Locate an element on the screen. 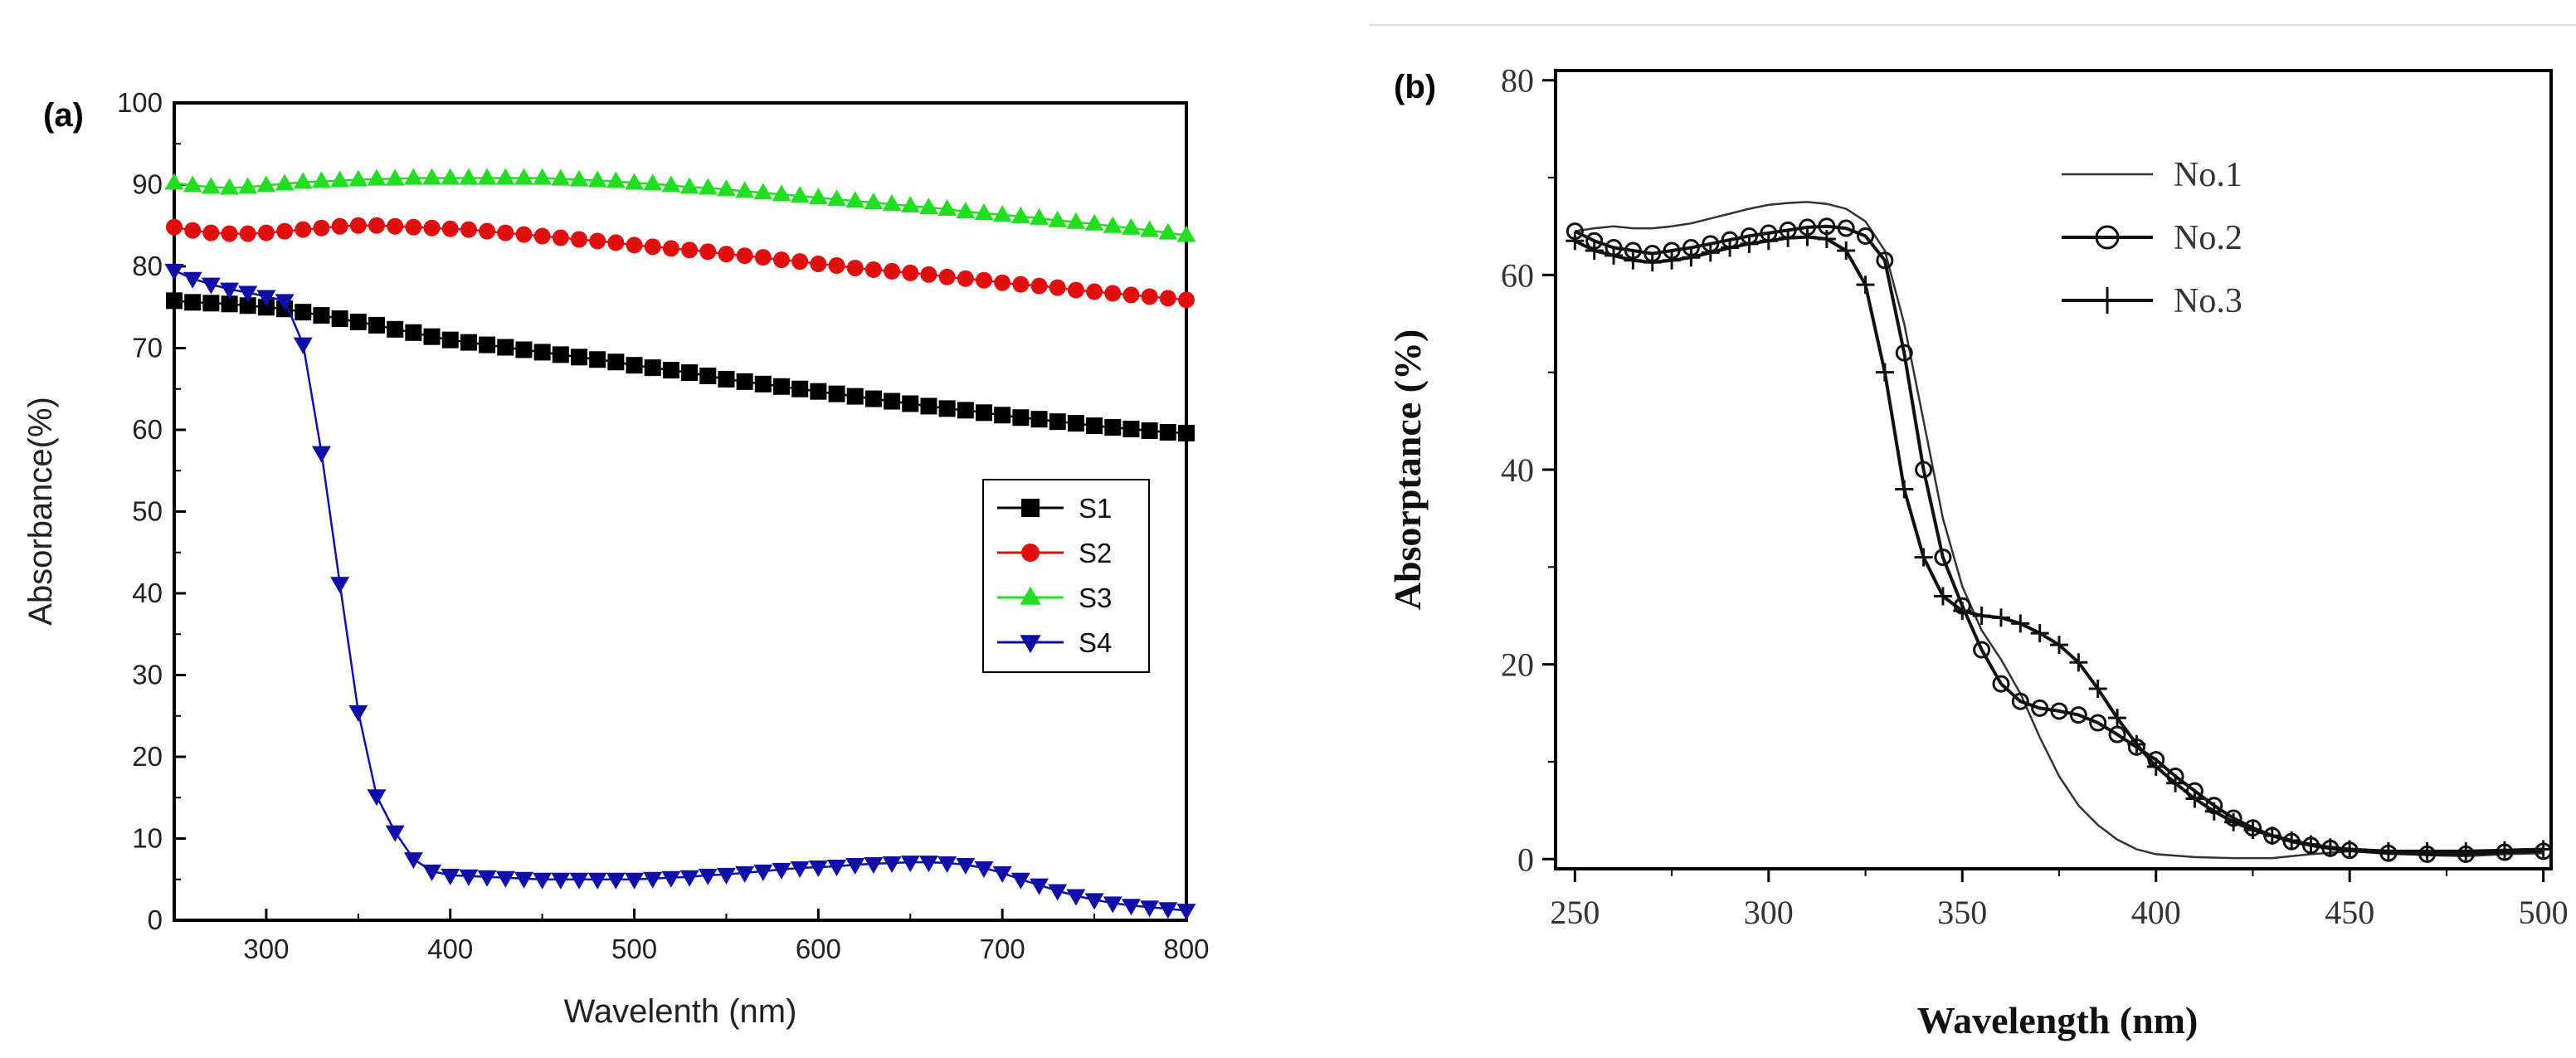 The height and width of the screenshot is (1058, 2576). panel-b-x-tick-label: 500 is located at coordinates (2544, 913).